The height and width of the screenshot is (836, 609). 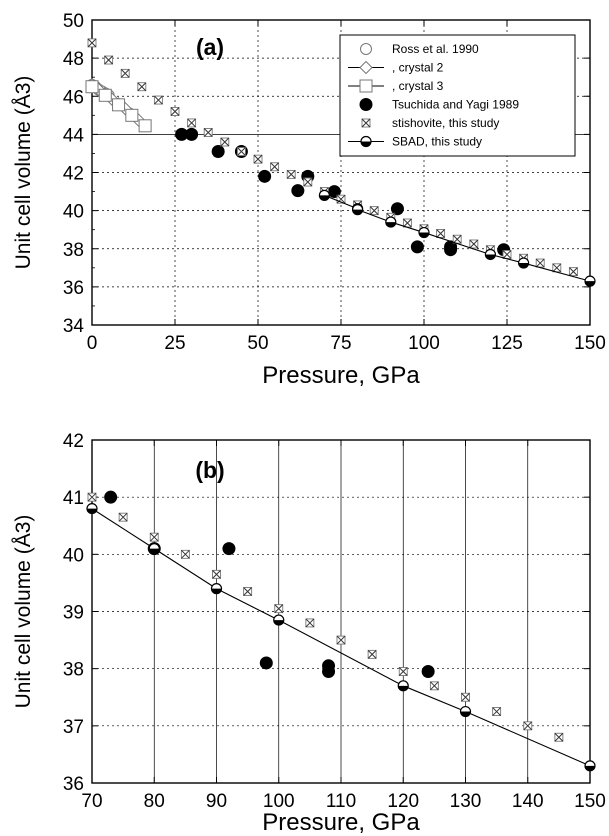 I want to click on legend-label: Tsuchida and Yagi 1989, so click(x=455, y=105).